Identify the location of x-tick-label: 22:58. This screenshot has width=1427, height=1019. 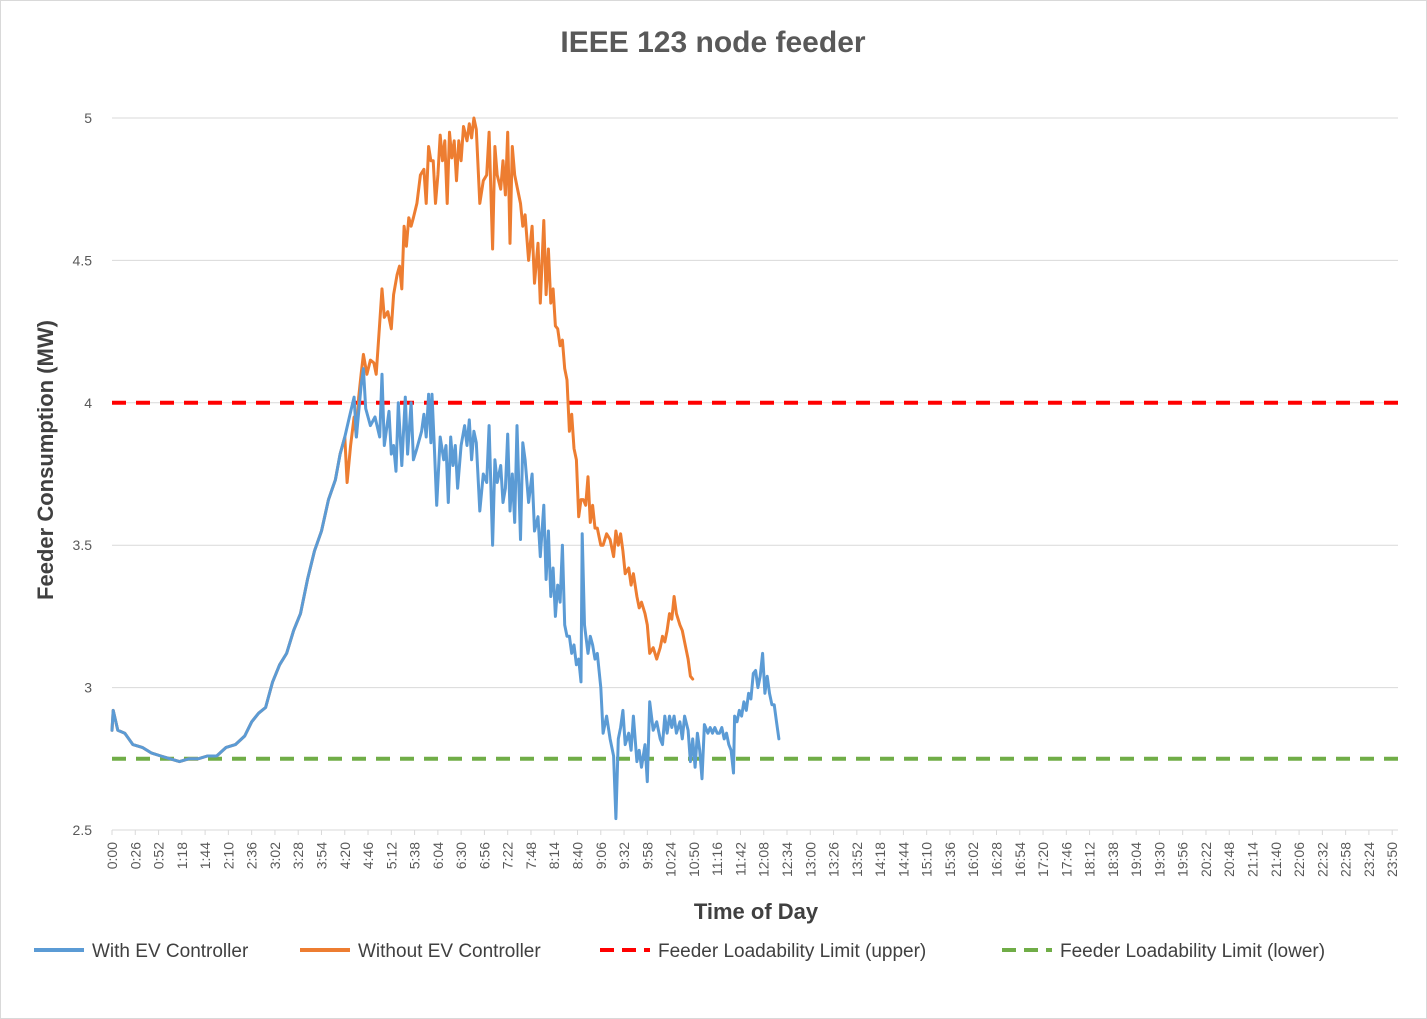
(1346, 859).